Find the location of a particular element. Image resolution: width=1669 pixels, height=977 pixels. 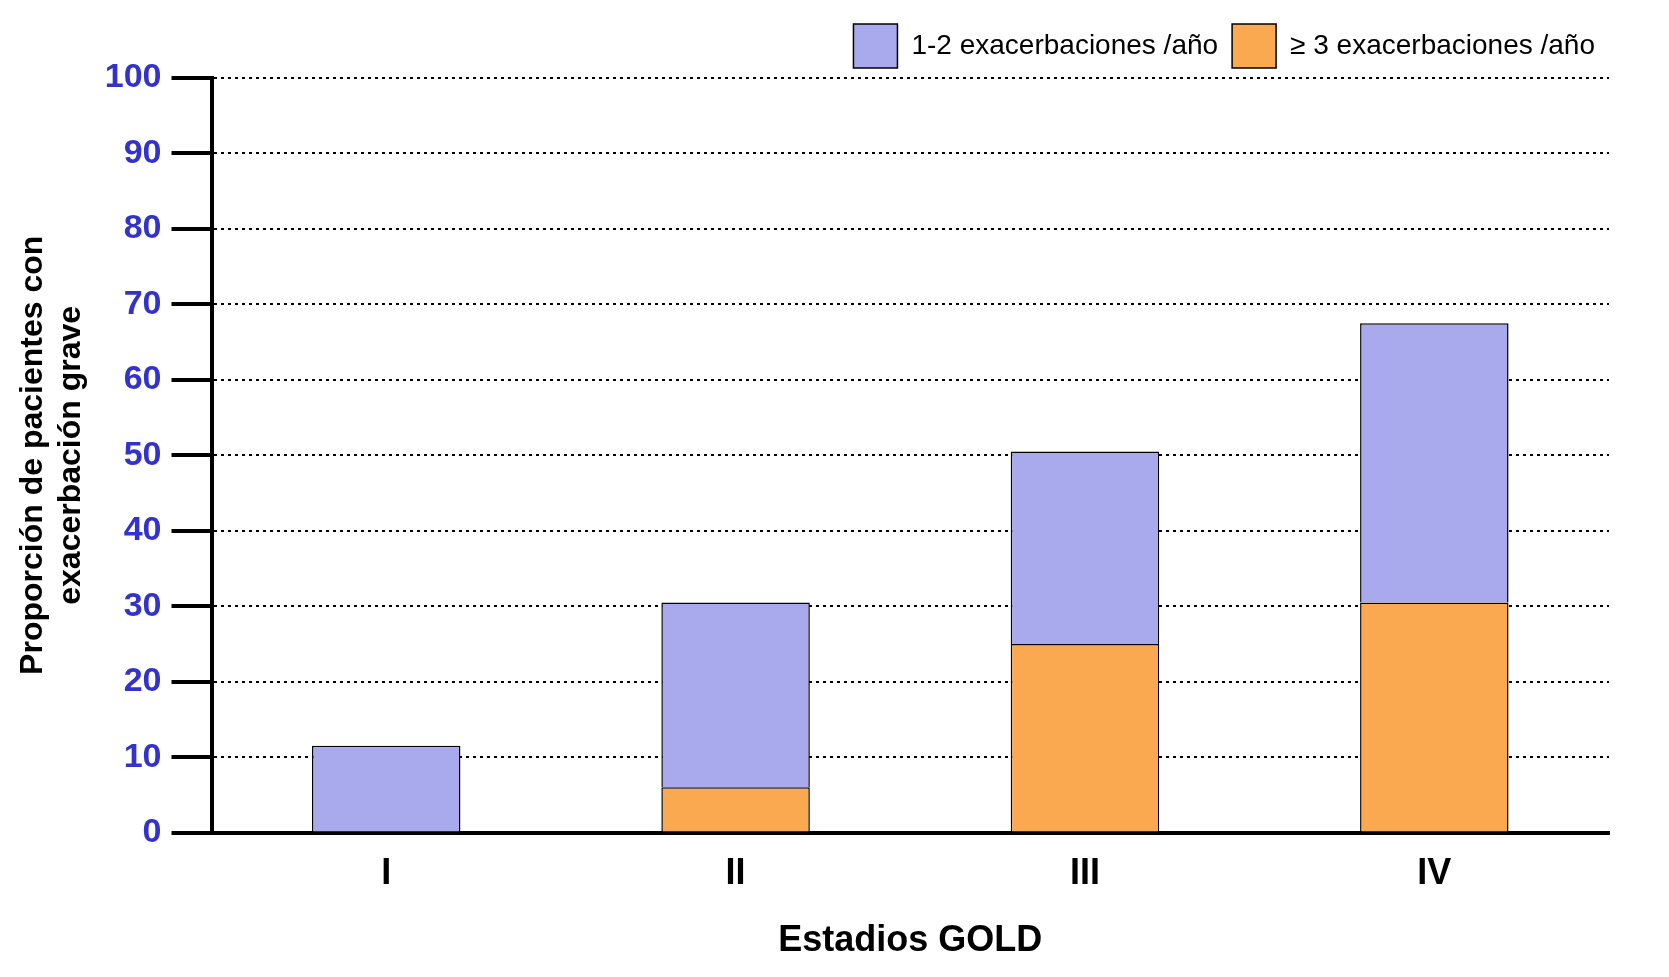

y-axis-title: Proporción de pacientes con exacerbación grave is located at coordinates (50, 455).